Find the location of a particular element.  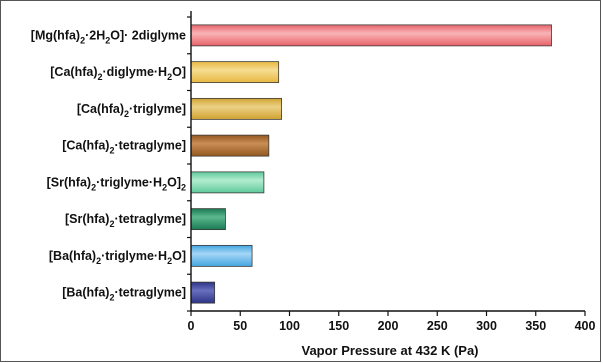

category-label-ba_tetraglyme: [Ba(hfa)2·tetraglyme] is located at coordinates (124, 294).